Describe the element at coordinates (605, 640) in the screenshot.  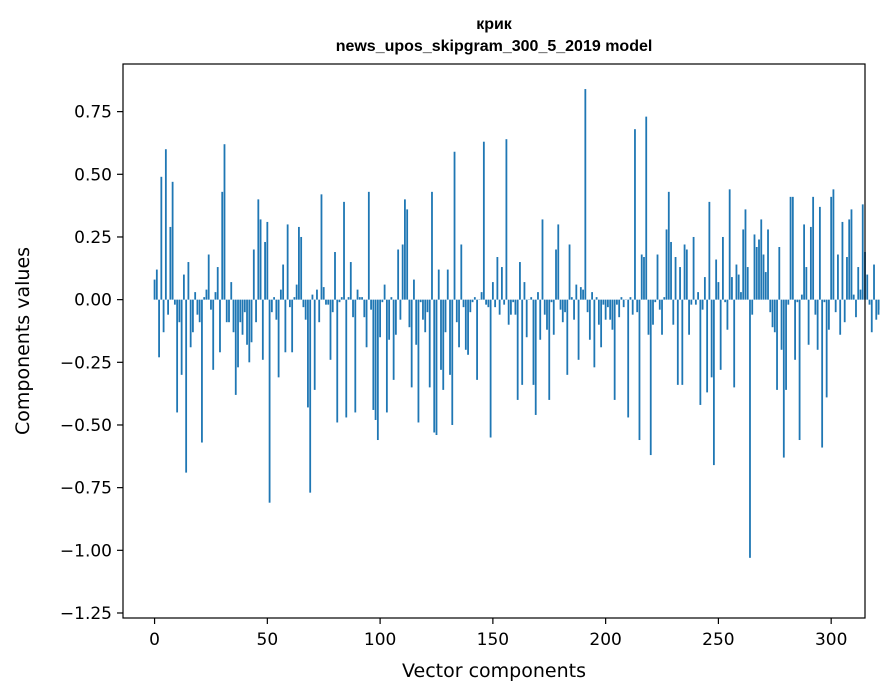
I see `x-tick-label: 200` at that location.